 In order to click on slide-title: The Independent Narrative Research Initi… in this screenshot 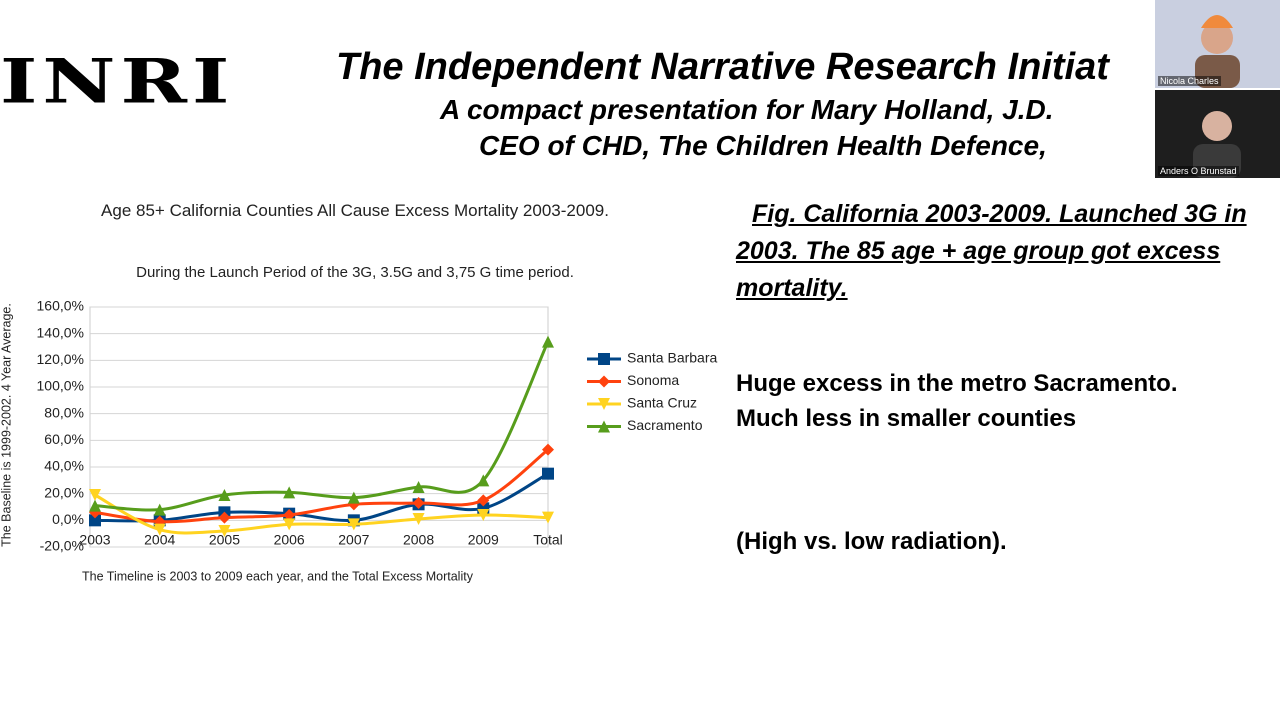, I will do `click(722, 67)`.